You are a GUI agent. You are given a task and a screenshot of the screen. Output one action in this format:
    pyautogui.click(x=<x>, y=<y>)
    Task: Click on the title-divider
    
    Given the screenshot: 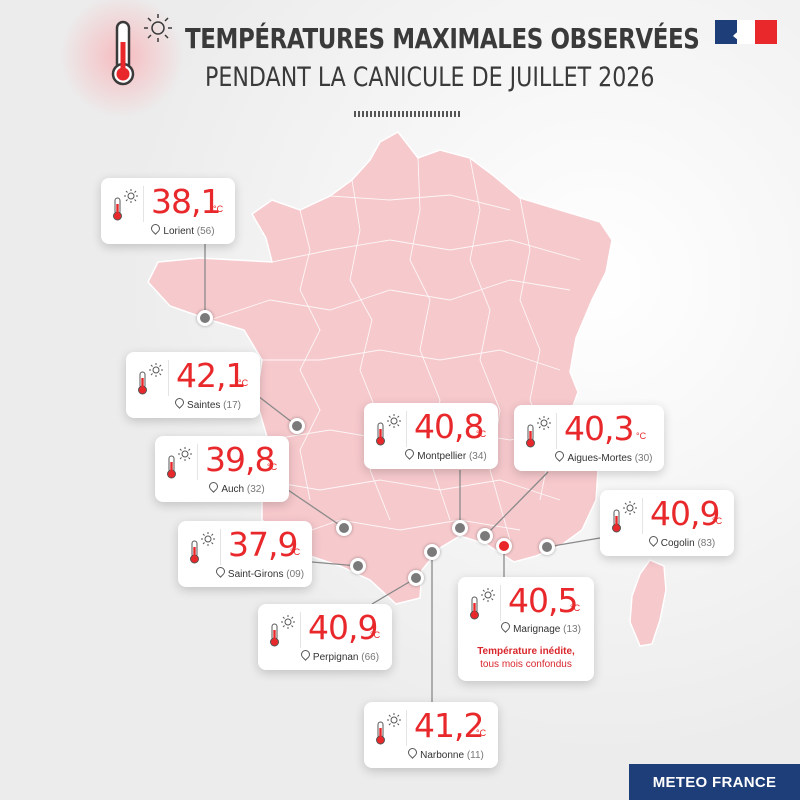 What is the action you would take?
    pyautogui.click(x=408, y=114)
    